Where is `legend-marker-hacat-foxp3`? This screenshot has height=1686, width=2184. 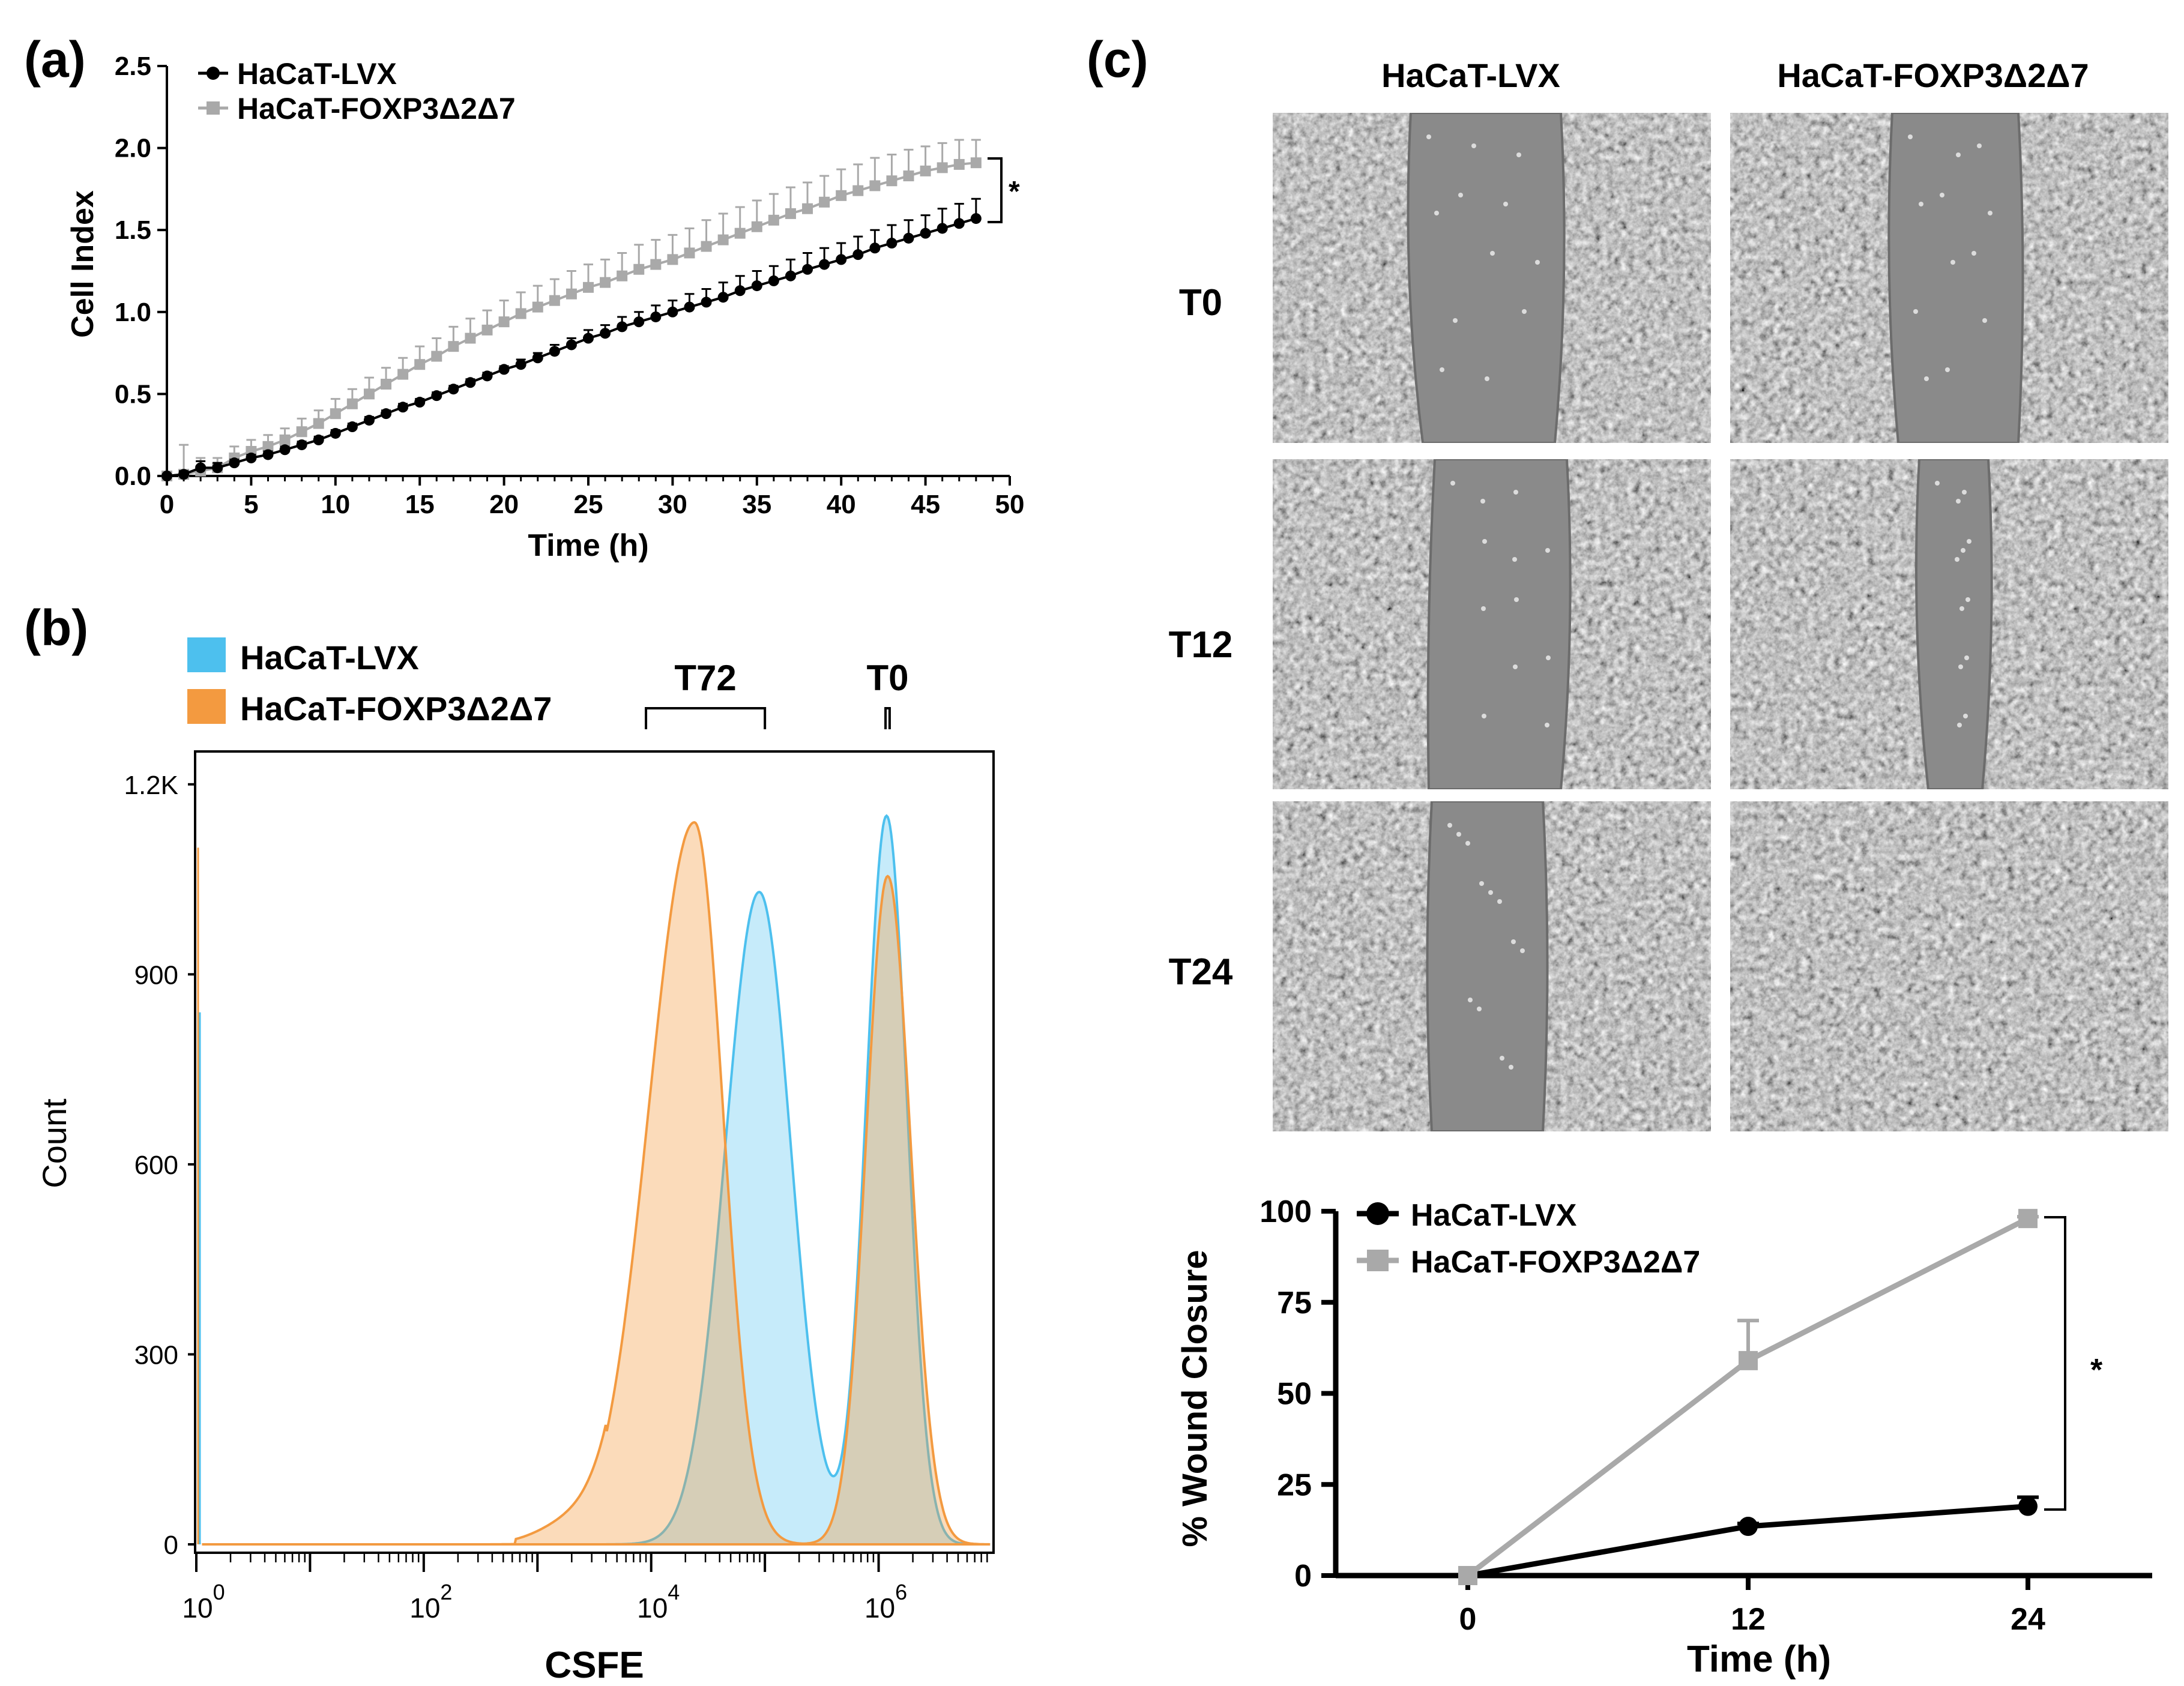 legend-marker-hacat-foxp3 is located at coordinates (1378, 1260).